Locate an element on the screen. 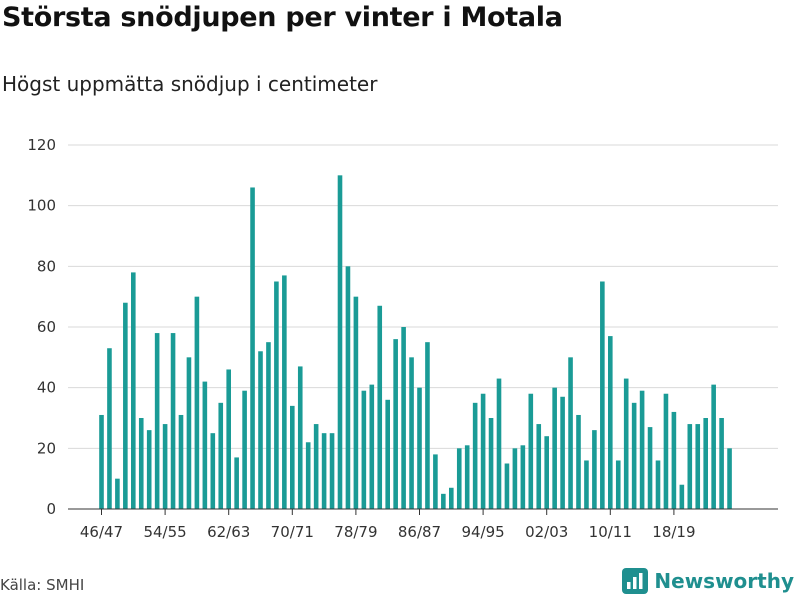 Image resolution: width=800 pixels, height=600 pixels. y-tick-label: 20 is located at coordinates (46, 448).